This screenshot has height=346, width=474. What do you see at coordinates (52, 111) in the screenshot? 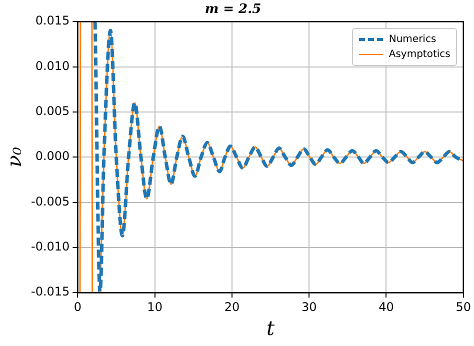
I see `y-tick-label: 0.005` at bounding box center [52, 111].